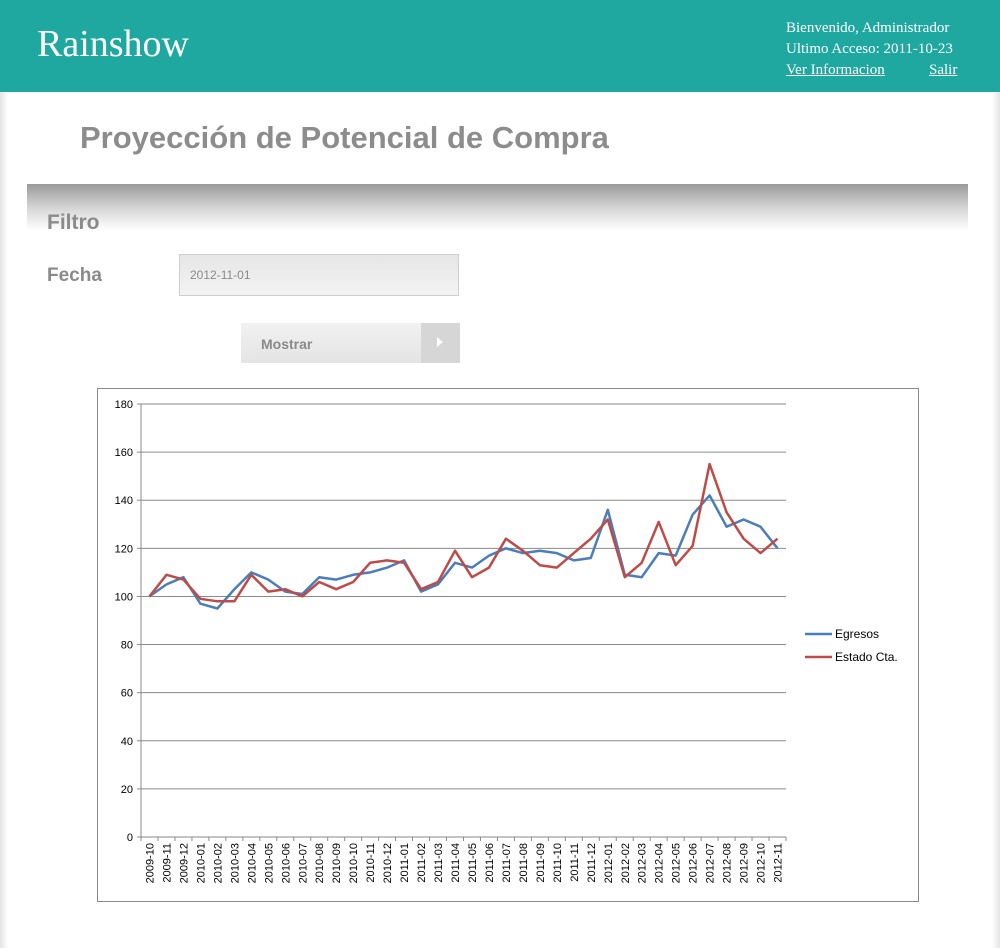  I want to click on x-tick-label: 2010-01, so click(201, 863).